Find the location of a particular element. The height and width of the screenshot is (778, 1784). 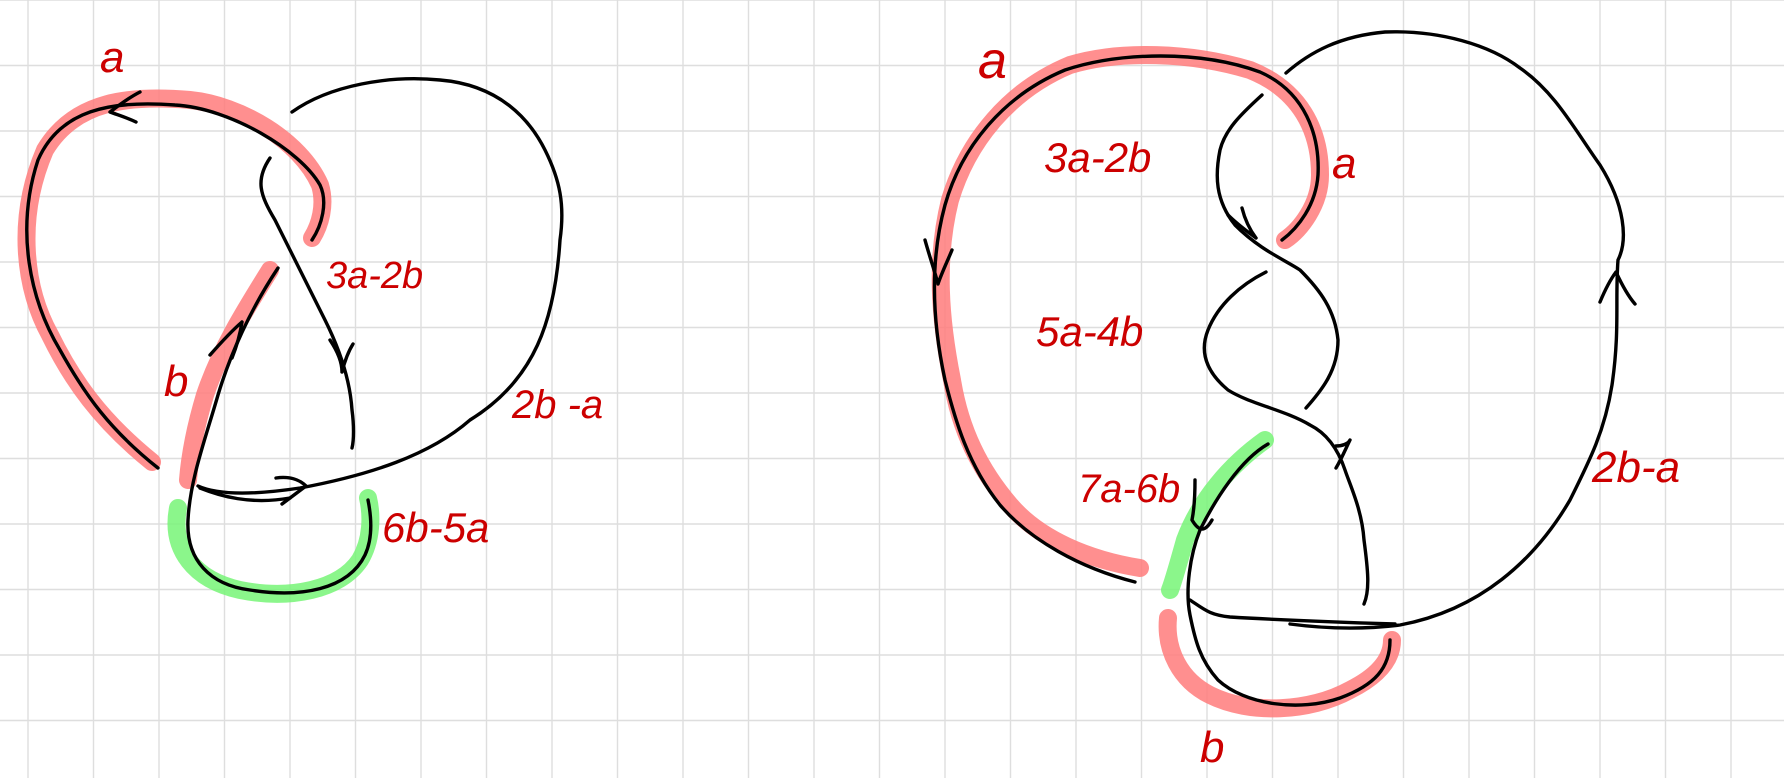

right-arrow-left is located at coordinates (938, 262).